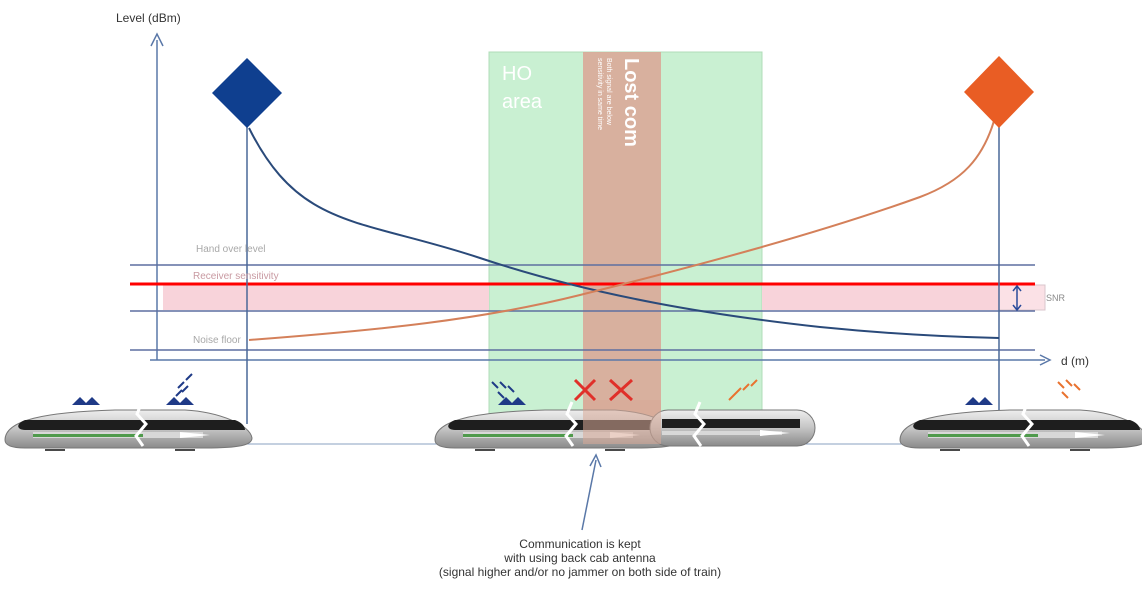  I want to click on left-train-blue-wave-icon, so click(184, 385).